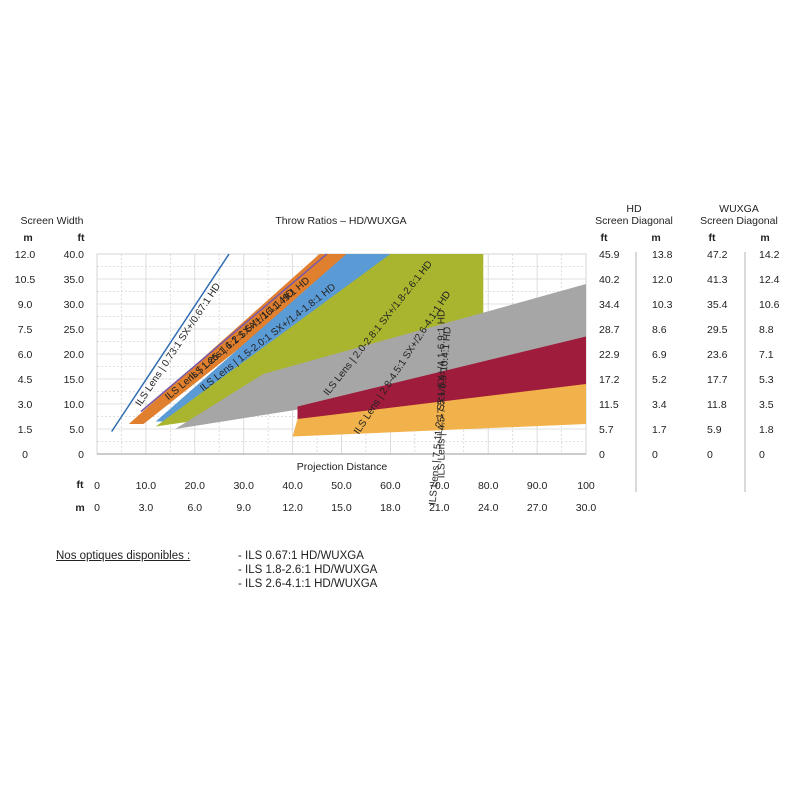 The width and height of the screenshot is (800, 800). Describe the element at coordinates (655, 238) in the screenshot. I see `hd-m-unit: m` at that location.